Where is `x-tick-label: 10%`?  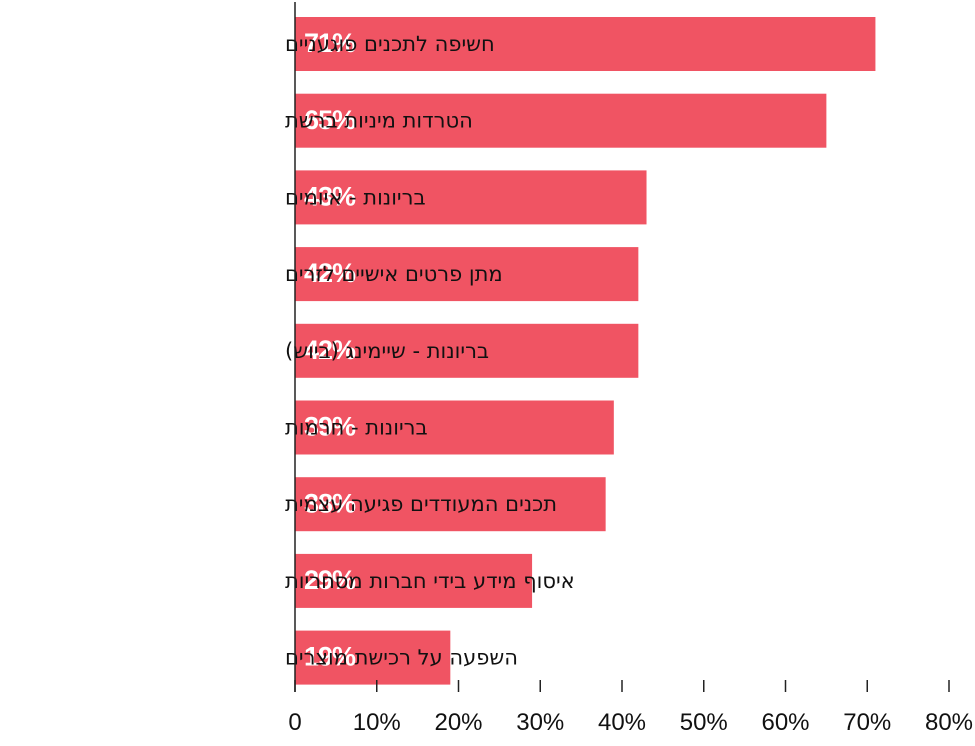 x-tick-label: 10% is located at coordinates (377, 722).